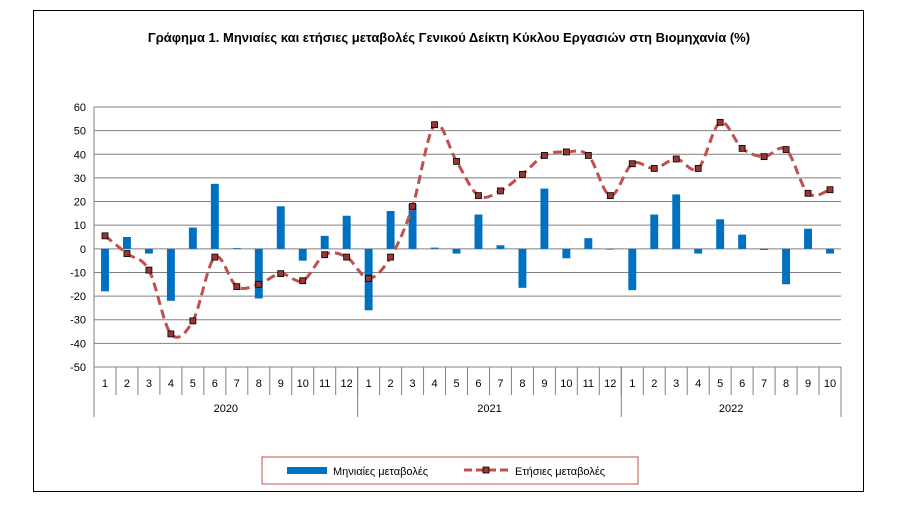 This screenshot has width=898, height=508. I want to click on y-tick-label: -40, so click(78, 344).